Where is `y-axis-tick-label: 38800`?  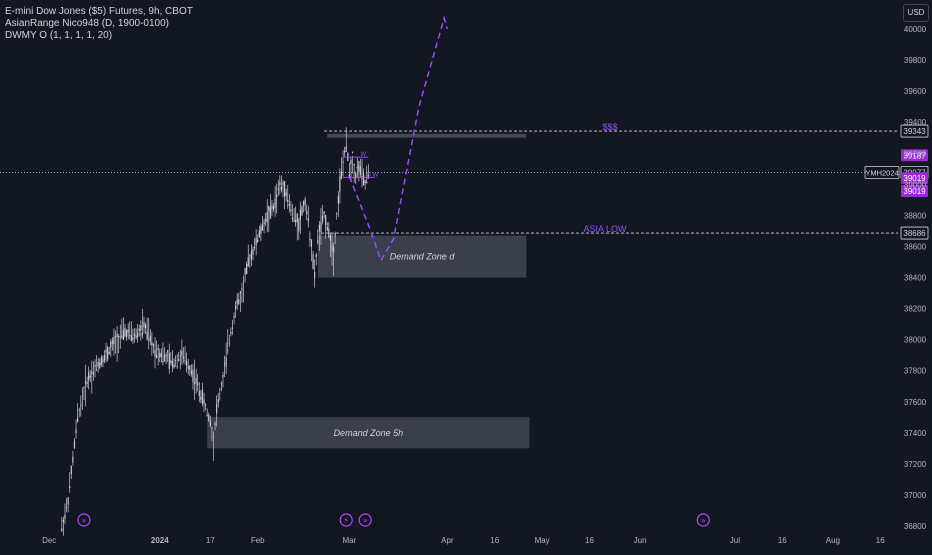
y-axis-tick-label: 38800 is located at coordinates (915, 215).